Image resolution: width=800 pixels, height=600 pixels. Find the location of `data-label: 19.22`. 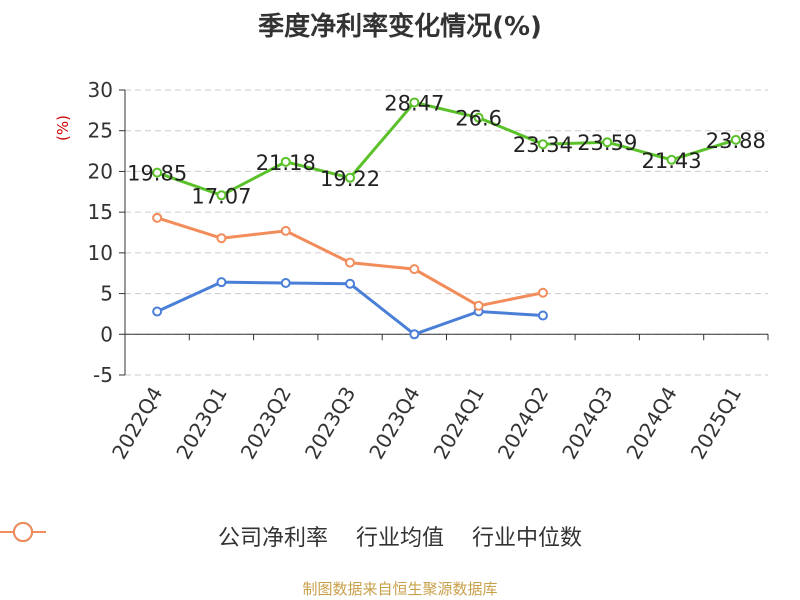

data-label: 19.22 is located at coordinates (350, 179).